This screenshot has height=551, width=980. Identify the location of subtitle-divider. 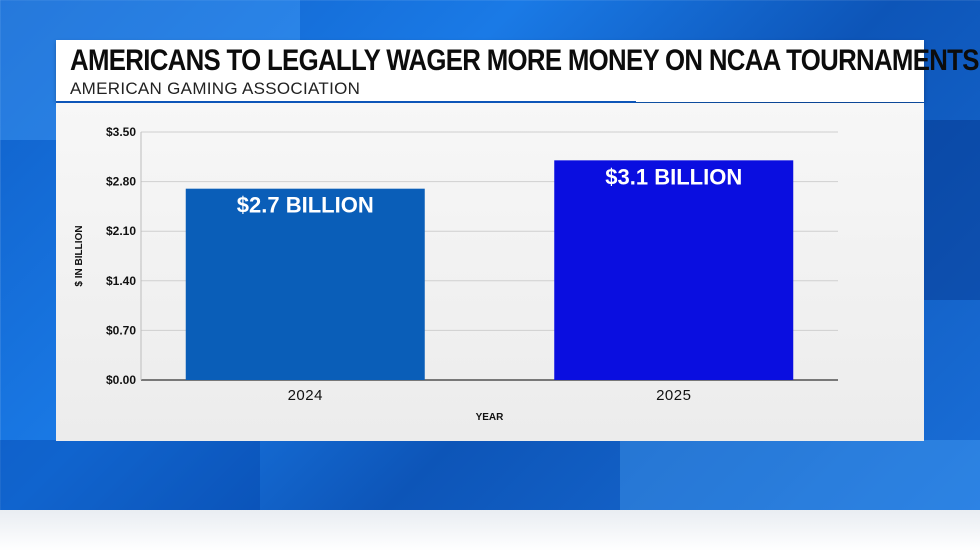
(346, 102).